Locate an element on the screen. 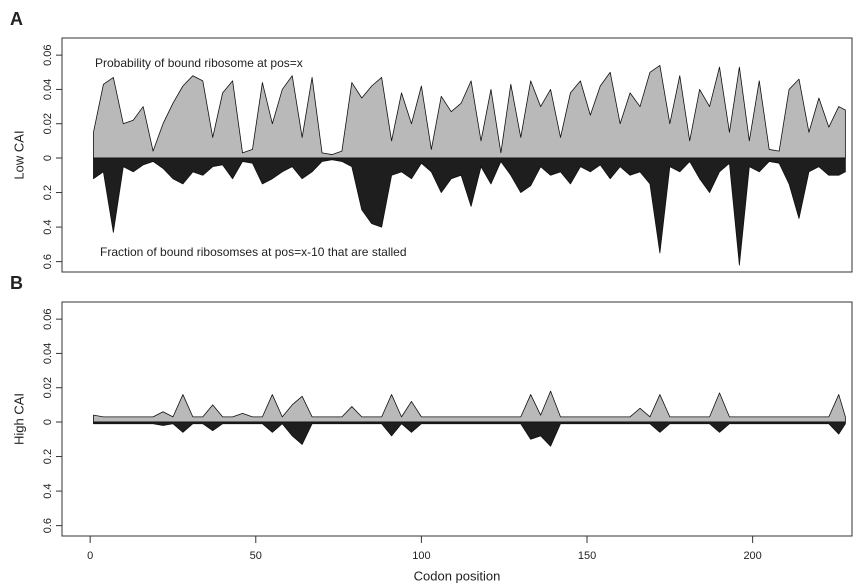 Image resolution: width=860 pixels, height=586 pixels. x-tick-label: 100 is located at coordinates (421, 556).